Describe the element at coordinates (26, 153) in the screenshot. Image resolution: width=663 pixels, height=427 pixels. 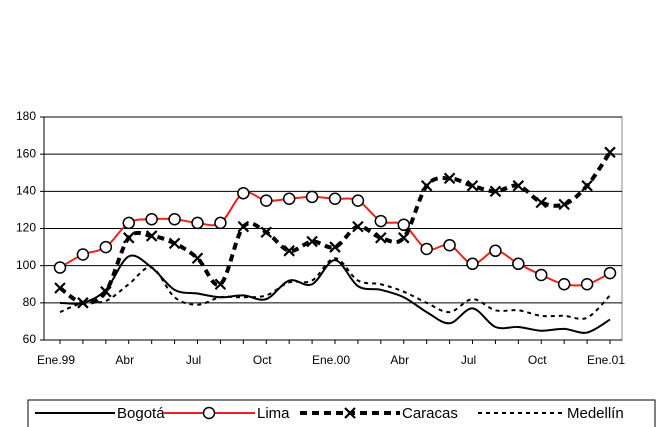
I see `y-tick-label: 160` at that location.